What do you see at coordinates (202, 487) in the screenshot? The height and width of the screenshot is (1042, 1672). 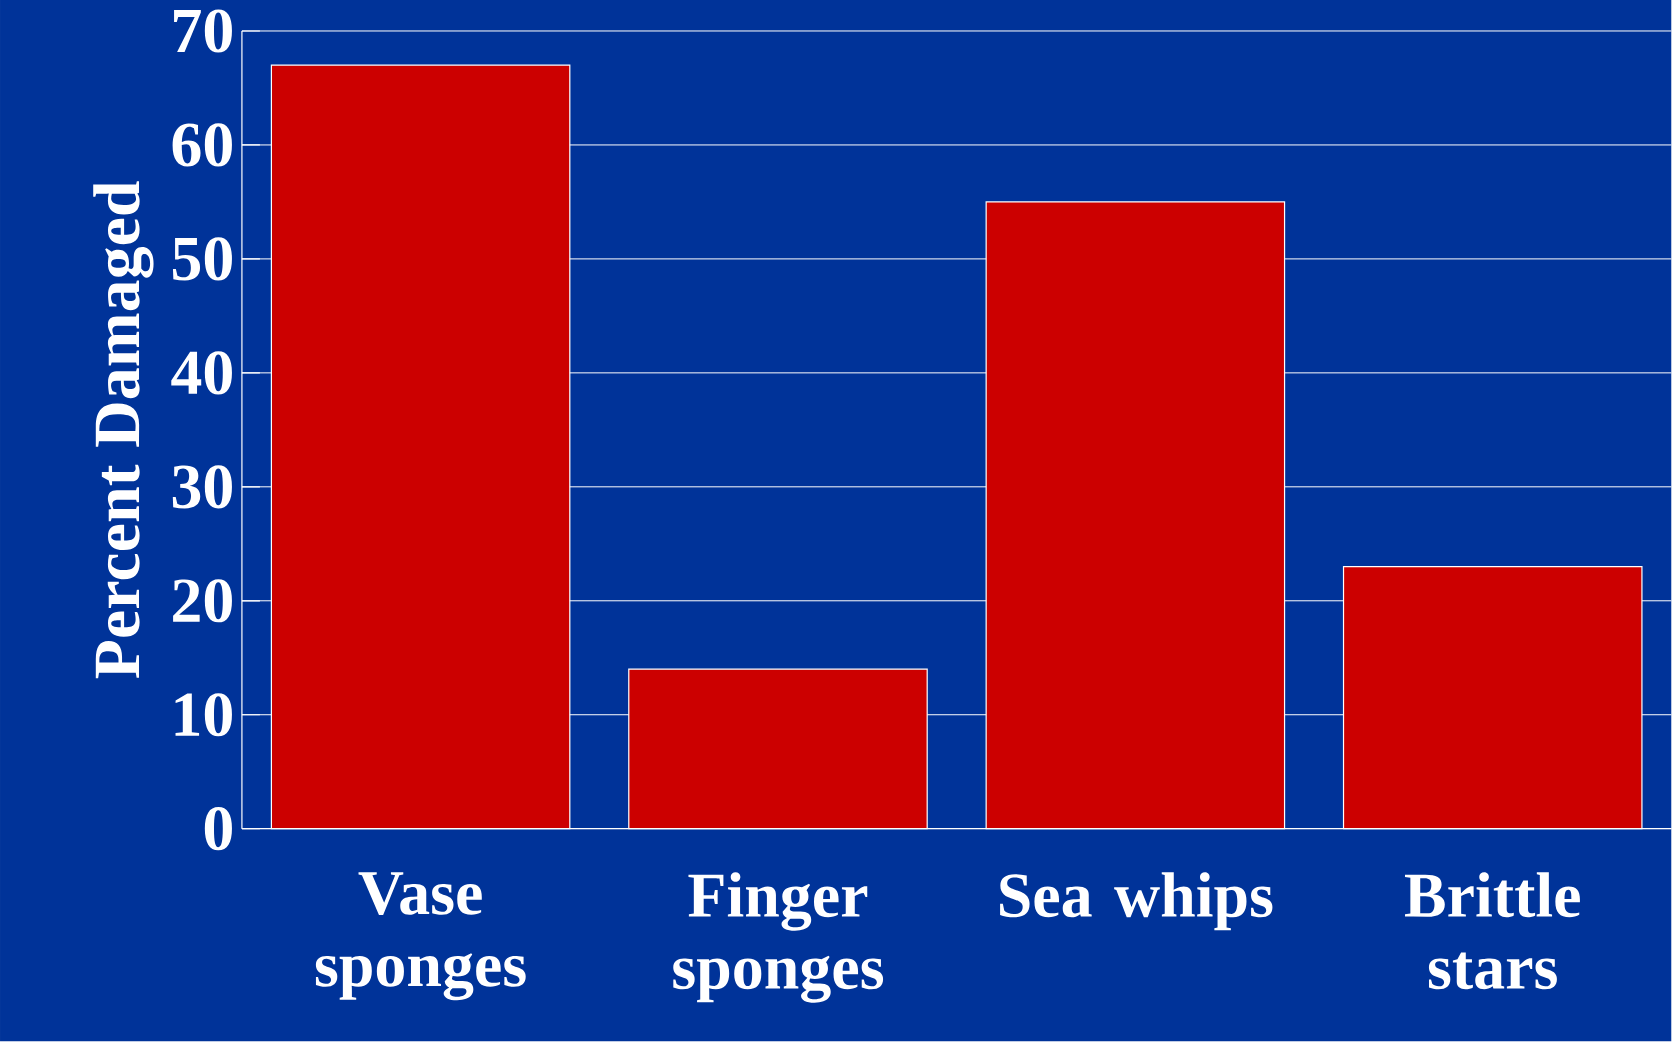 I see `y-tick-label: 30` at bounding box center [202, 487].